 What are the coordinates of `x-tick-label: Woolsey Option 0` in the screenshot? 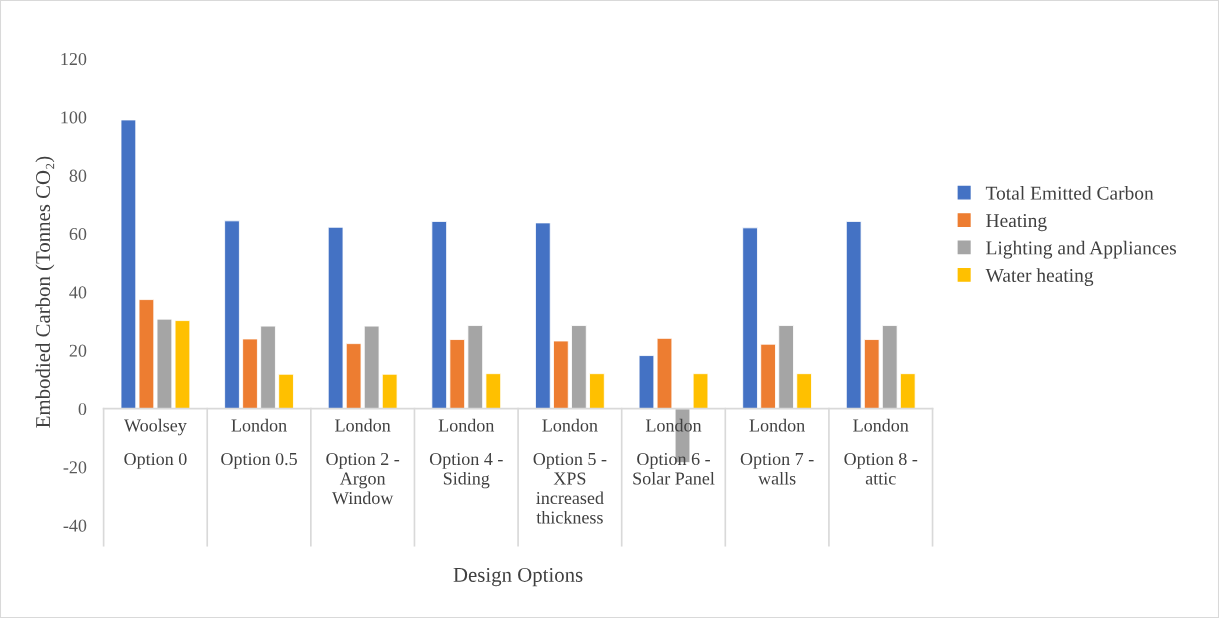 It's located at (155, 443).